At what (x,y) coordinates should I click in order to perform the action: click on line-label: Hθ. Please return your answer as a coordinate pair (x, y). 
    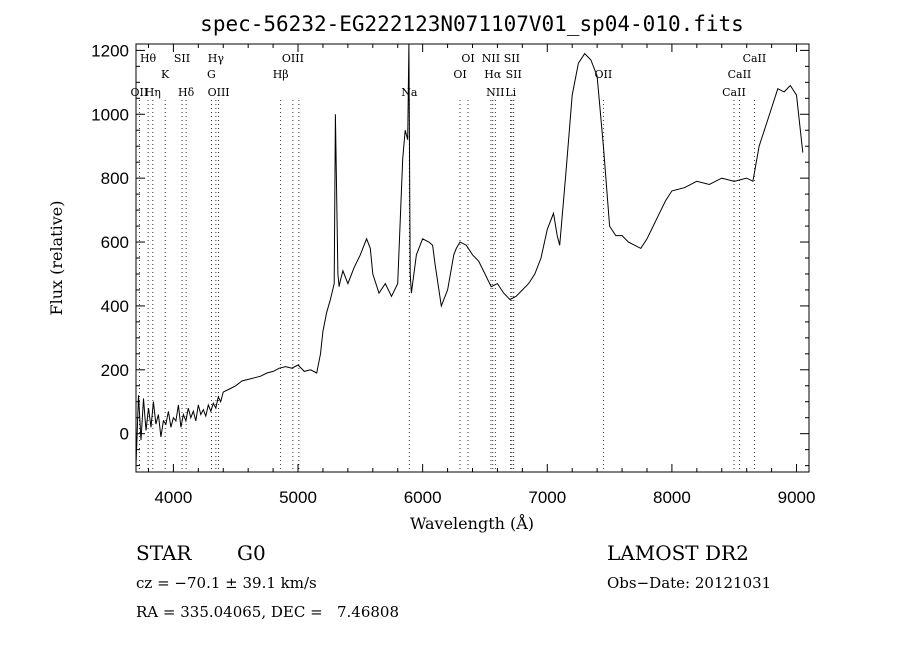
    Looking at the image, I should click on (148, 58).